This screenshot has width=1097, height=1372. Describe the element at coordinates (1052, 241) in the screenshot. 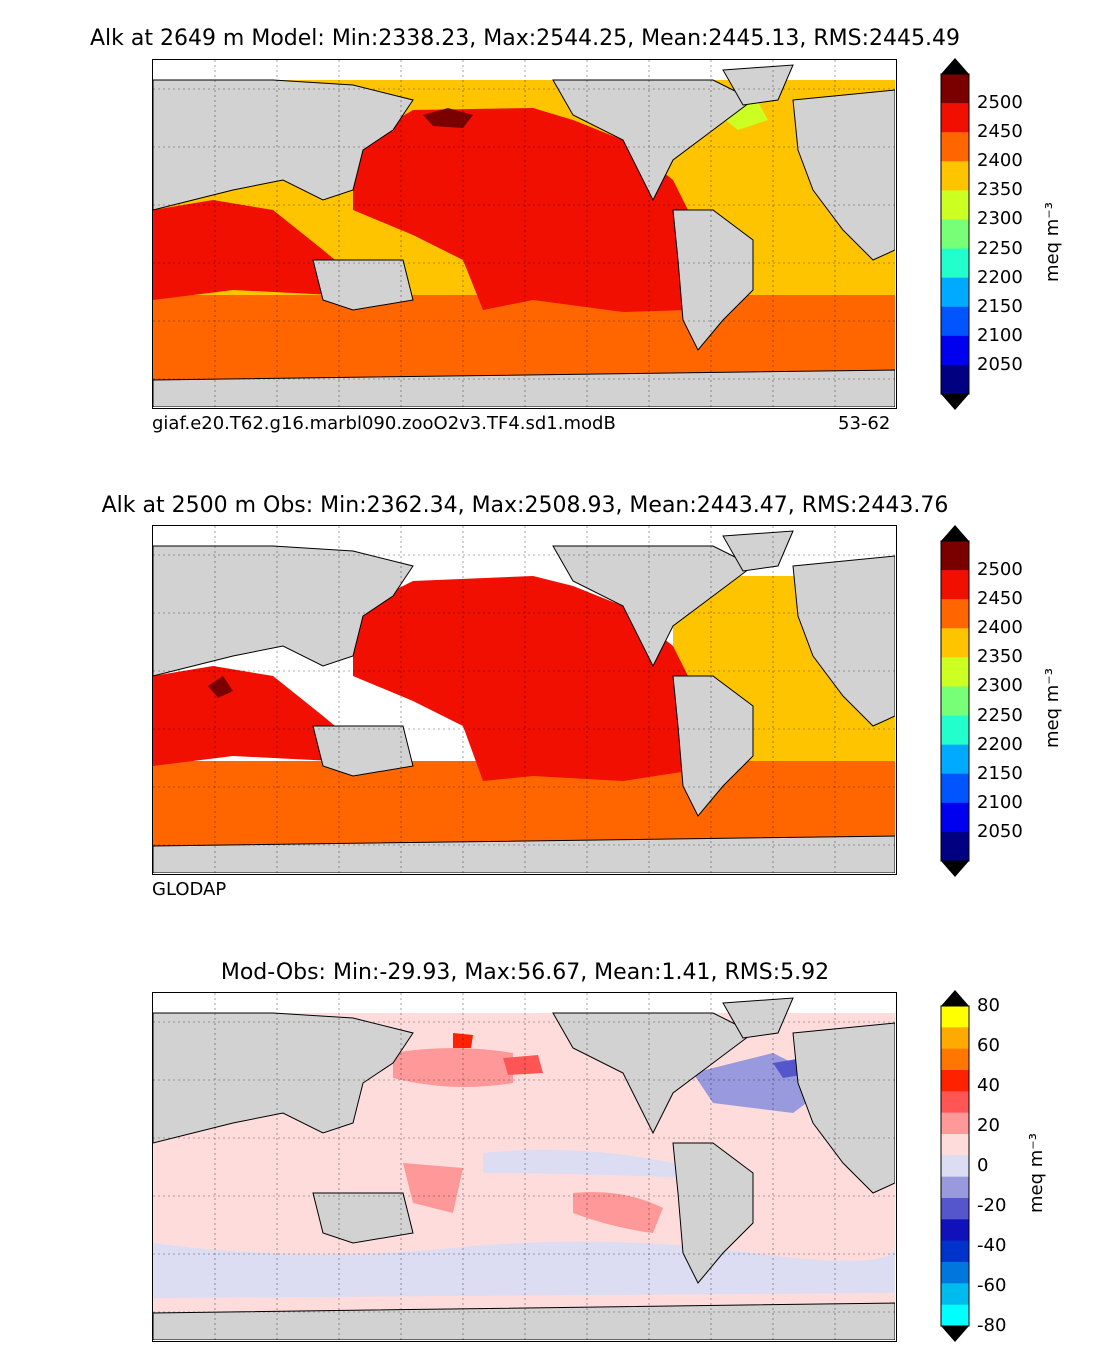

I see `panel-1-colorbar-label: meq m⁻³` at that location.